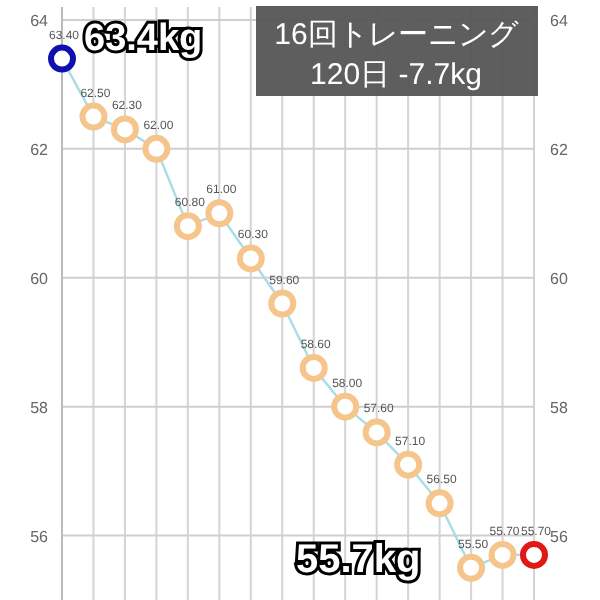 This screenshot has height=600, width=600. I want to click on y-tick-label: 56, so click(40, 536).